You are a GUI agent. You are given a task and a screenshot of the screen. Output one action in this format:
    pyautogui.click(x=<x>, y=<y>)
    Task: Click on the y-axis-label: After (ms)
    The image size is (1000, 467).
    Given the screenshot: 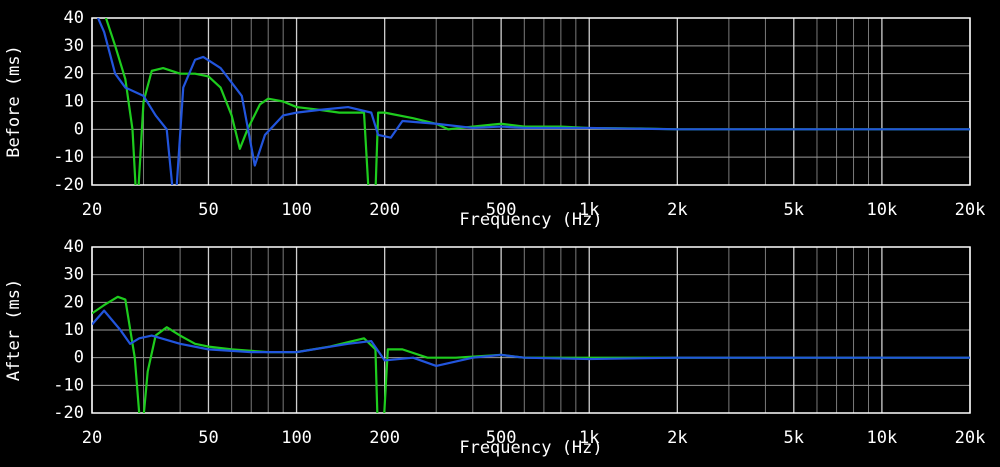 What is the action you would take?
    pyautogui.click(x=14, y=330)
    